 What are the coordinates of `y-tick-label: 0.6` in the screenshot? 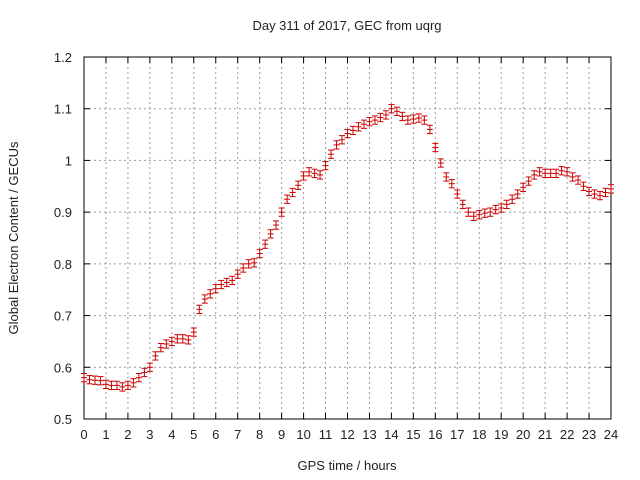 It's located at (63, 367).